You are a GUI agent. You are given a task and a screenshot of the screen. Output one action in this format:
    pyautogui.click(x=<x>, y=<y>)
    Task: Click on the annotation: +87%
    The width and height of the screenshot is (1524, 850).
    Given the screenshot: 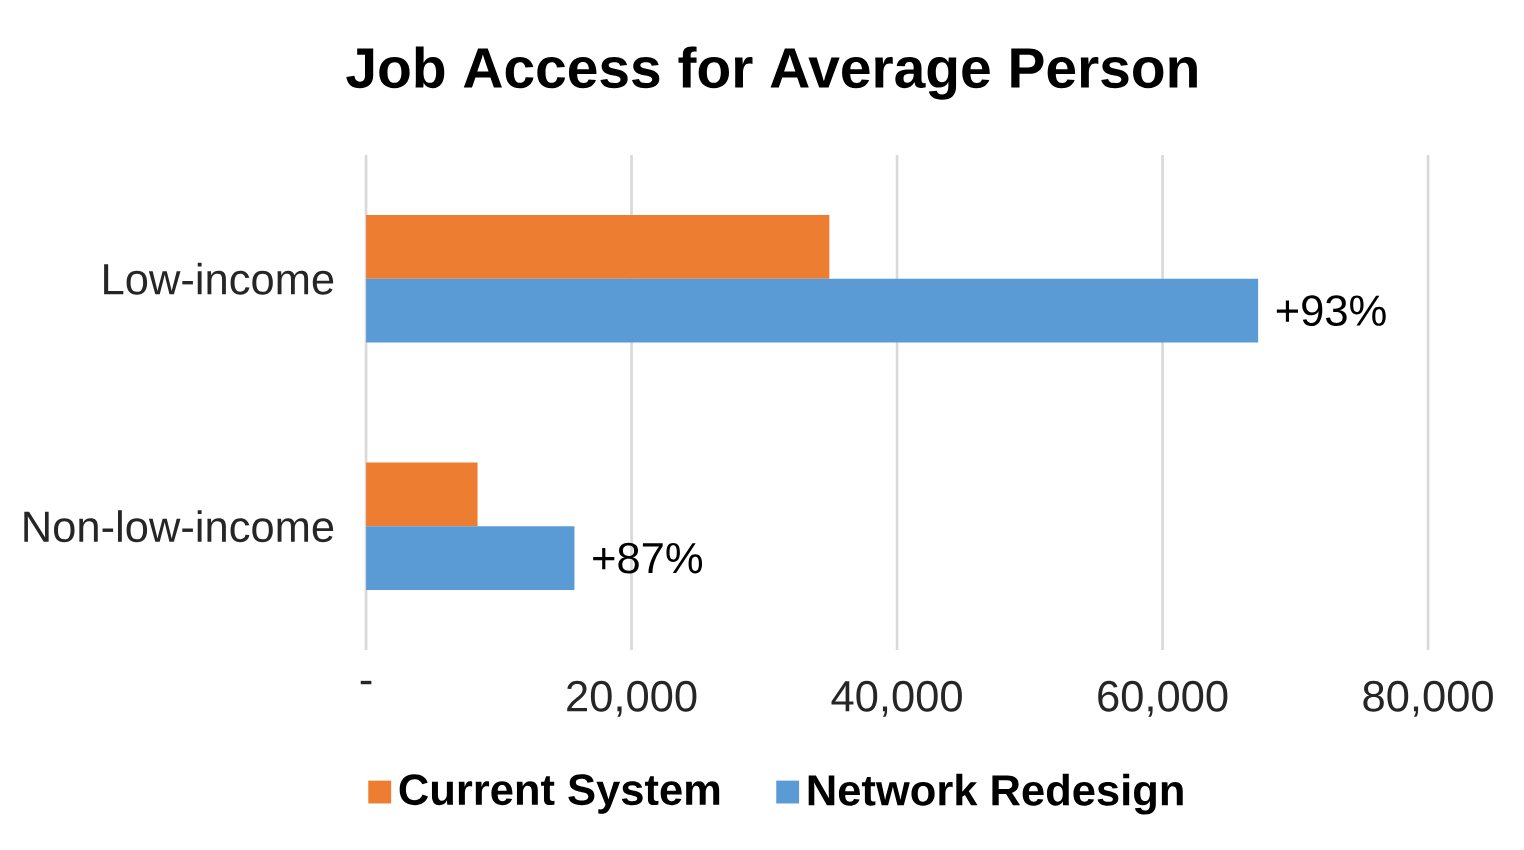 What is the action you would take?
    pyautogui.click(x=648, y=558)
    